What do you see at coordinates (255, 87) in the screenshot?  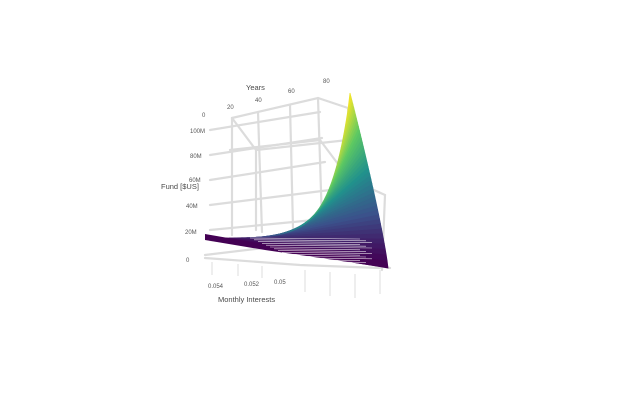 I see `y-axis-title: Years` at bounding box center [255, 87].